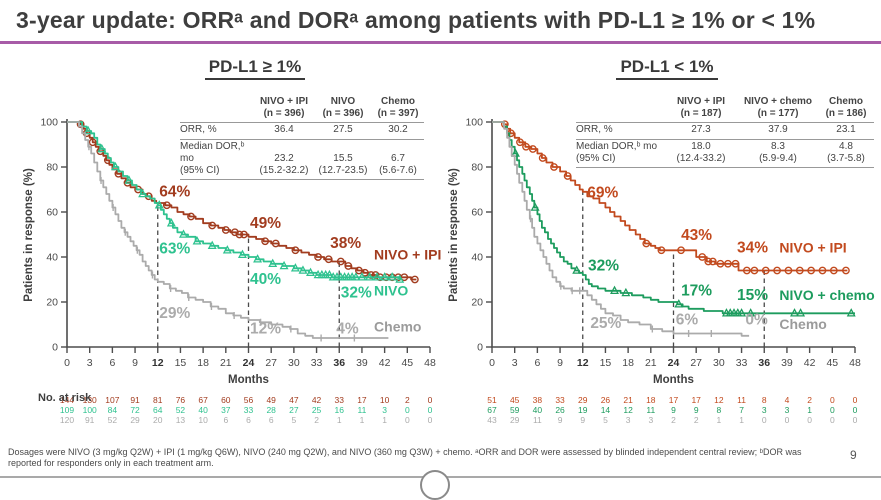 This screenshot has height=500, width=881. I want to click on milestone-label: 63%, so click(174, 249).